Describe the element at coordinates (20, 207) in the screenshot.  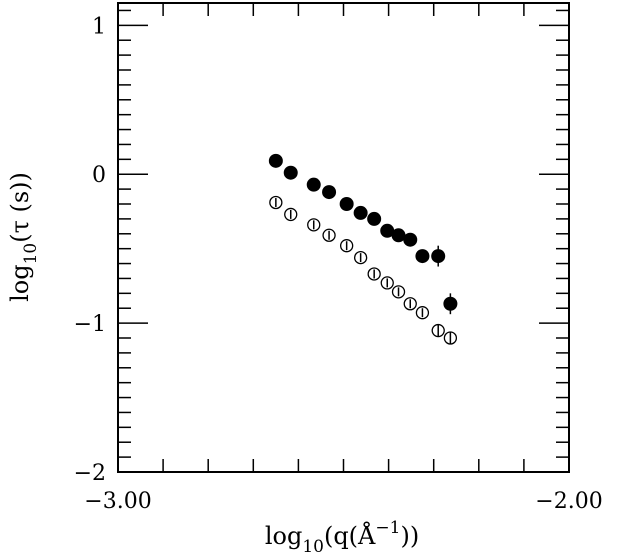
I see `y-axis-label-body: (τ (s))` at that location.